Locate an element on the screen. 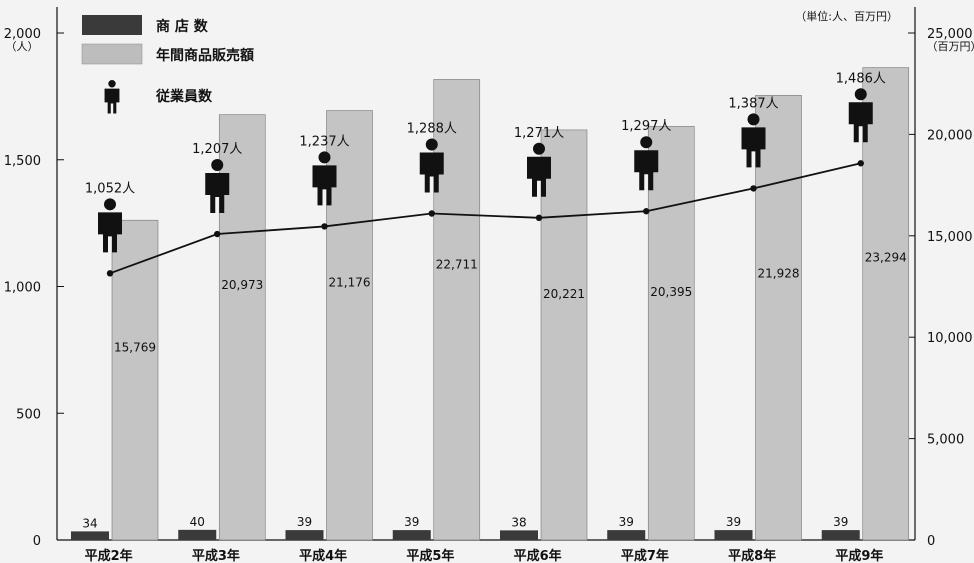 This screenshot has height=563, width=974. data-label-sales: 15,769 is located at coordinates (135, 347).